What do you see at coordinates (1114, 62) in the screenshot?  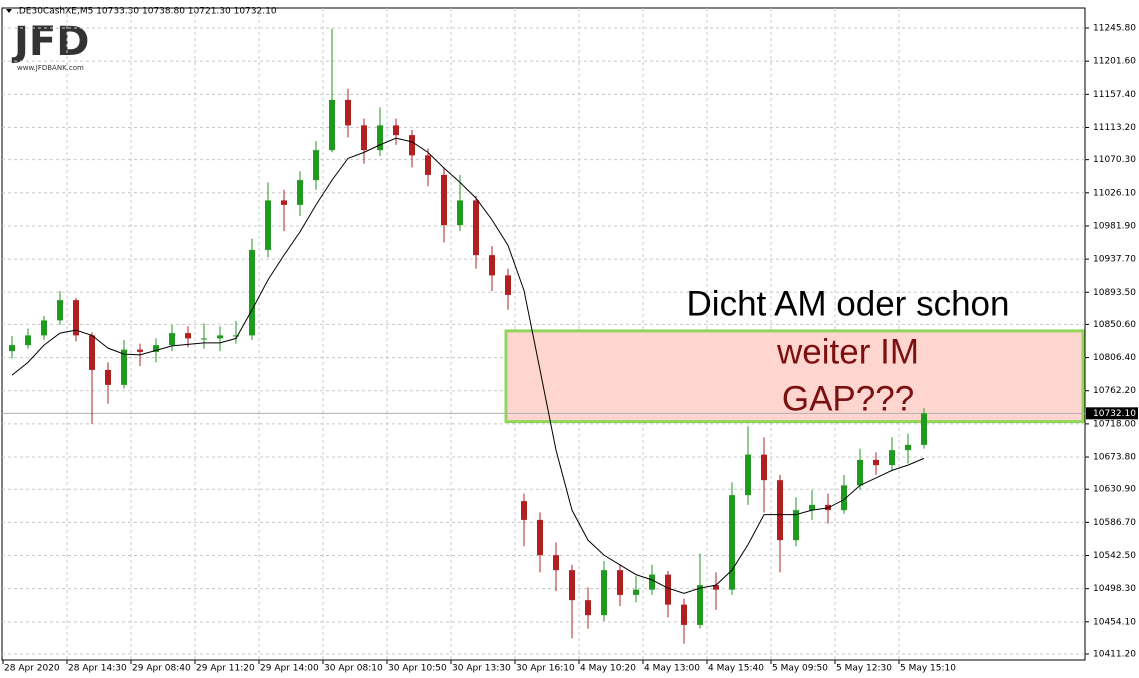 I see `y-tick-label: 11201.60` at bounding box center [1114, 62].